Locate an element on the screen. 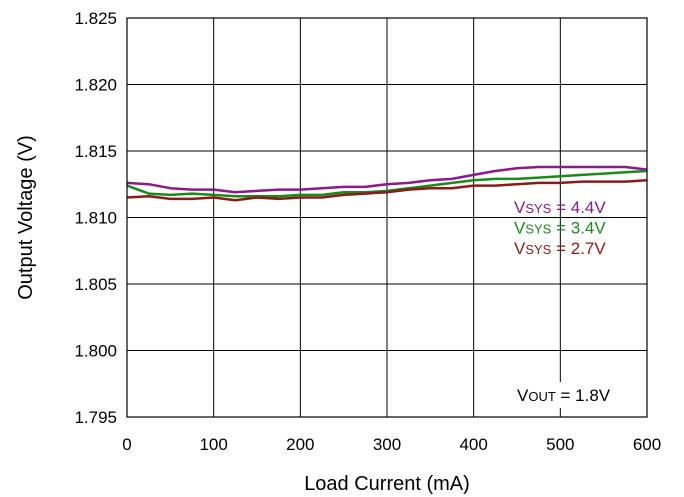  x-tick-label: 500 is located at coordinates (560, 444).